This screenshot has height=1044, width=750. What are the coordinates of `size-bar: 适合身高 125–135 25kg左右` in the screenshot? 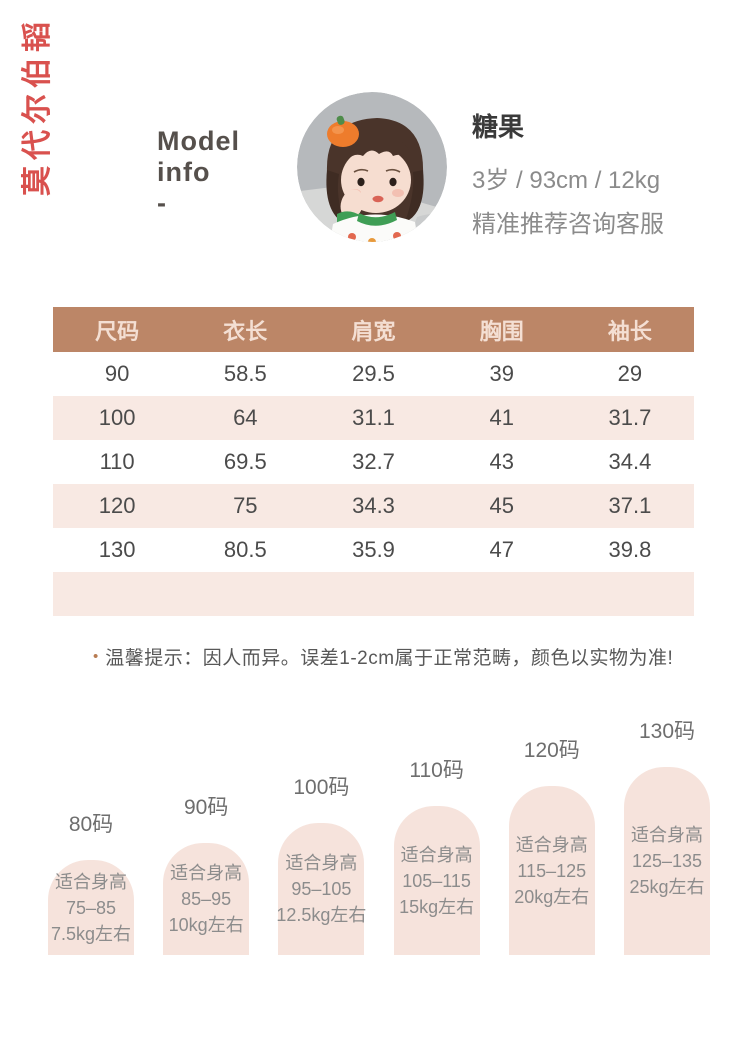 It's located at (667, 861).